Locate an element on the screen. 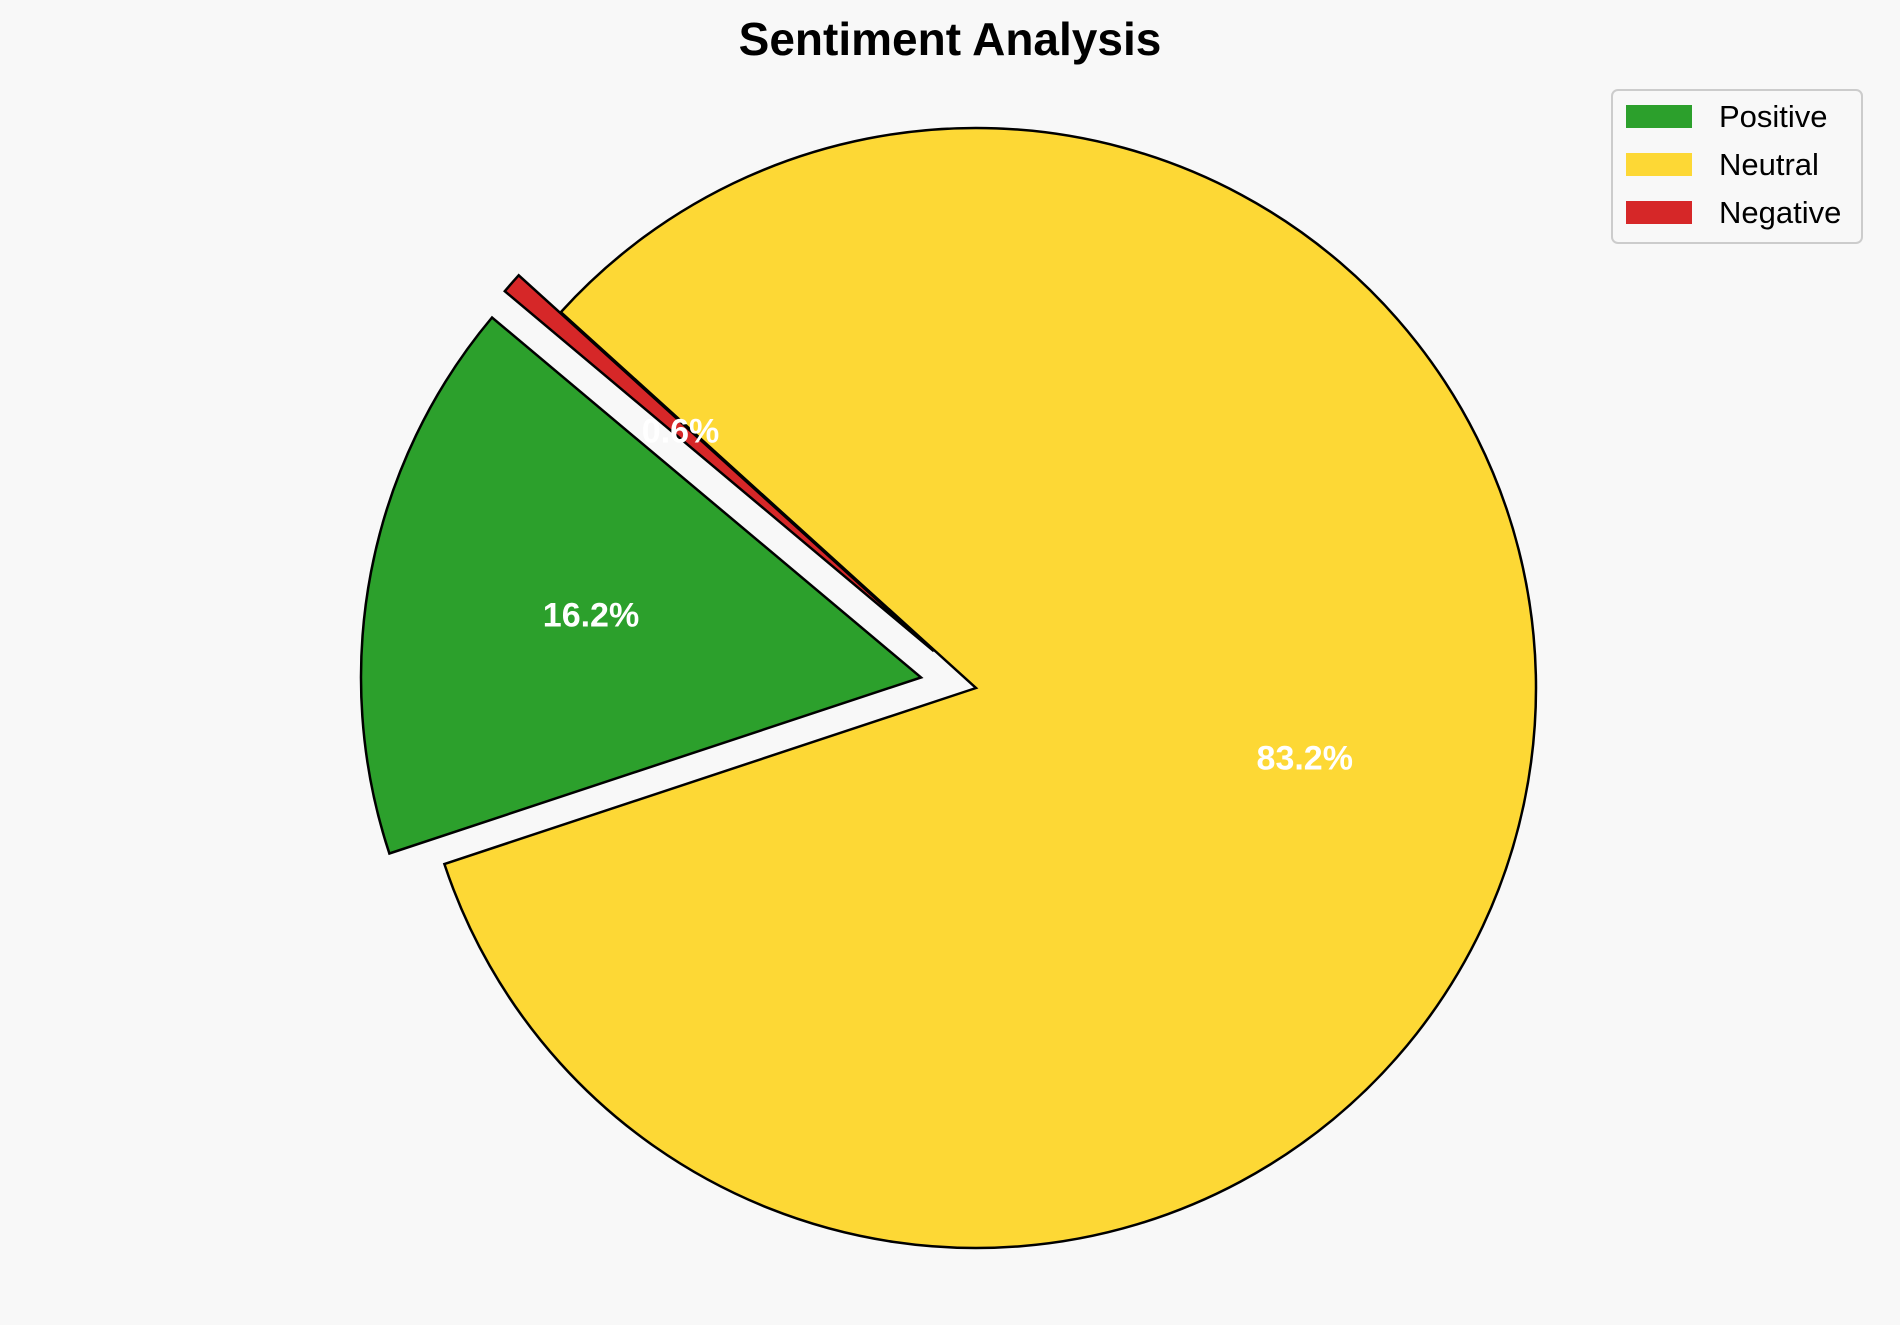 The image size is (1900, 1325). pie-percent-labels: 16.2% 83.2% 0.6% is located at coordinates (948, 594).